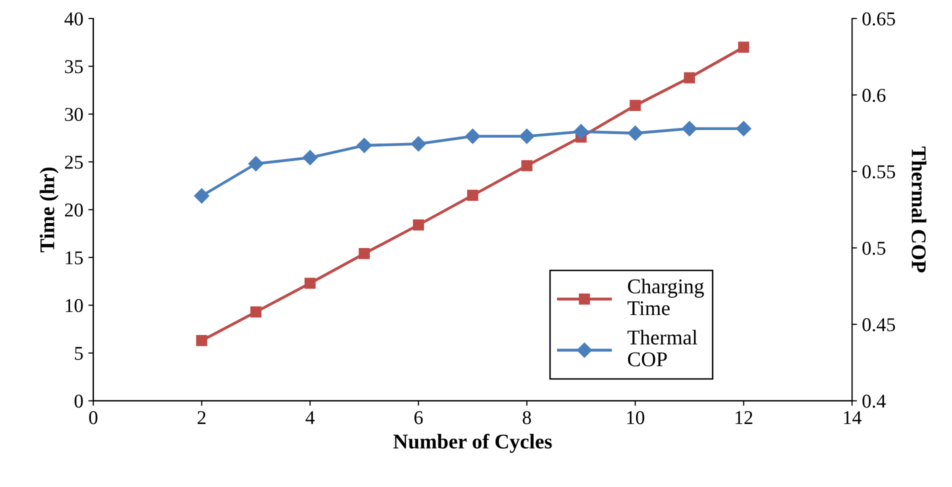 The width and height of the screenshot is (952, 487). Describe the element at coordinates (49, 210) in the screenshot. I see `y-axis-title: Time (hr)` at that location.